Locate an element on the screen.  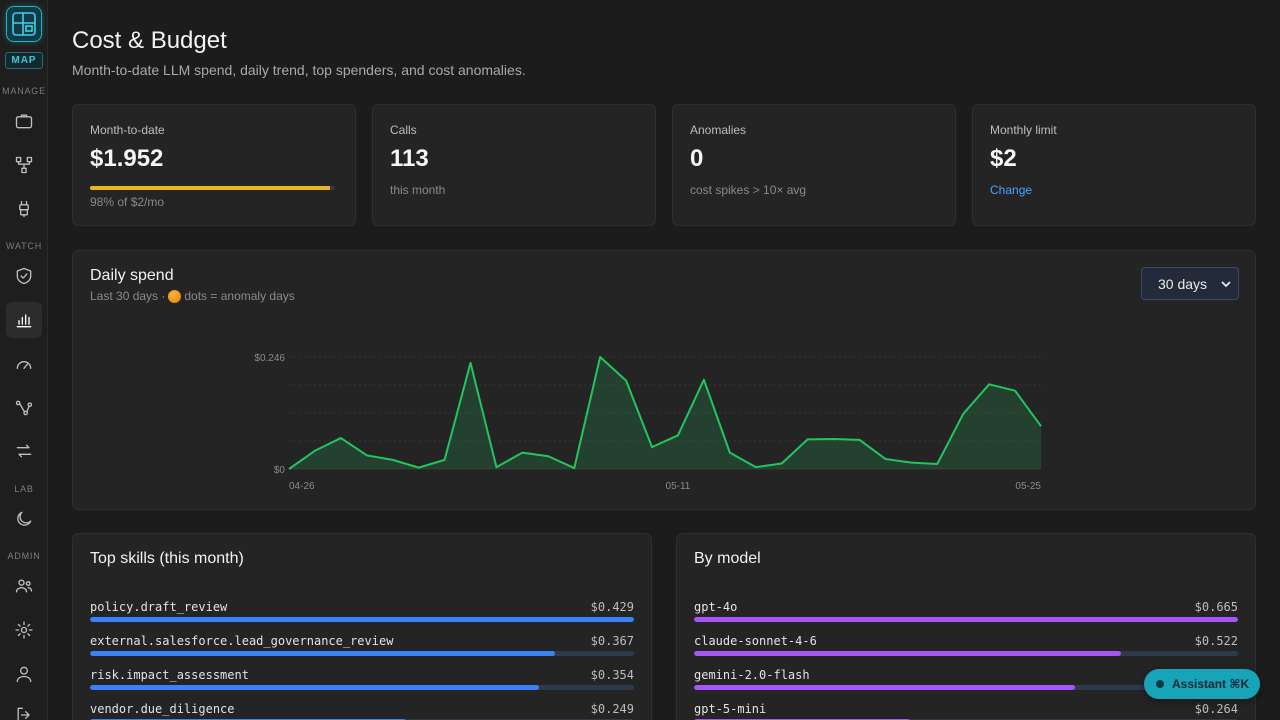
hierarchy-icon is located at coordinates (24, 165).